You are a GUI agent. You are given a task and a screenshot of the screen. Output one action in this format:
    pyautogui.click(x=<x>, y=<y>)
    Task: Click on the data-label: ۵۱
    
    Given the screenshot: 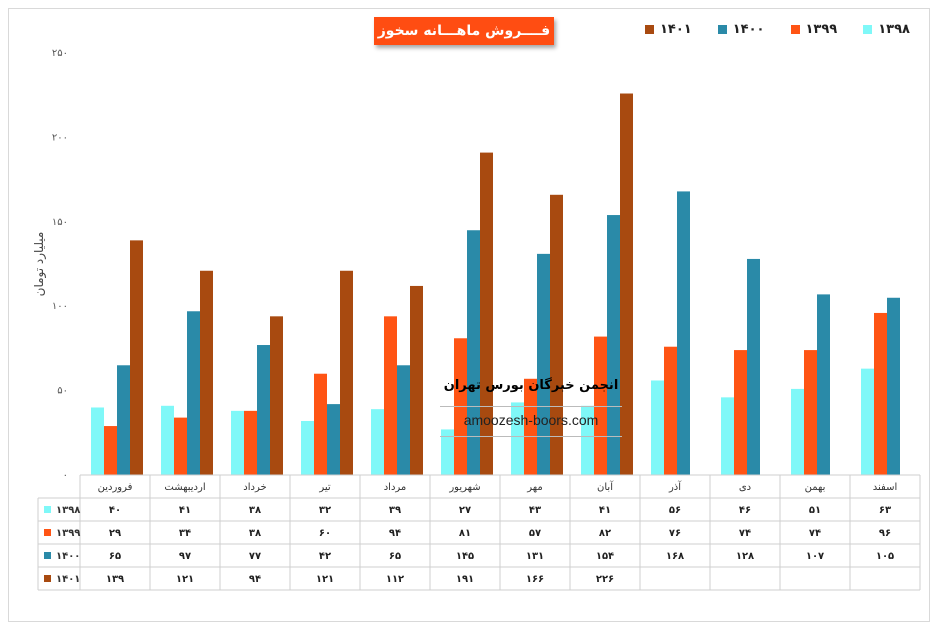 What is the action you would take?
    pyautogui.click(x=815, y=510)
    